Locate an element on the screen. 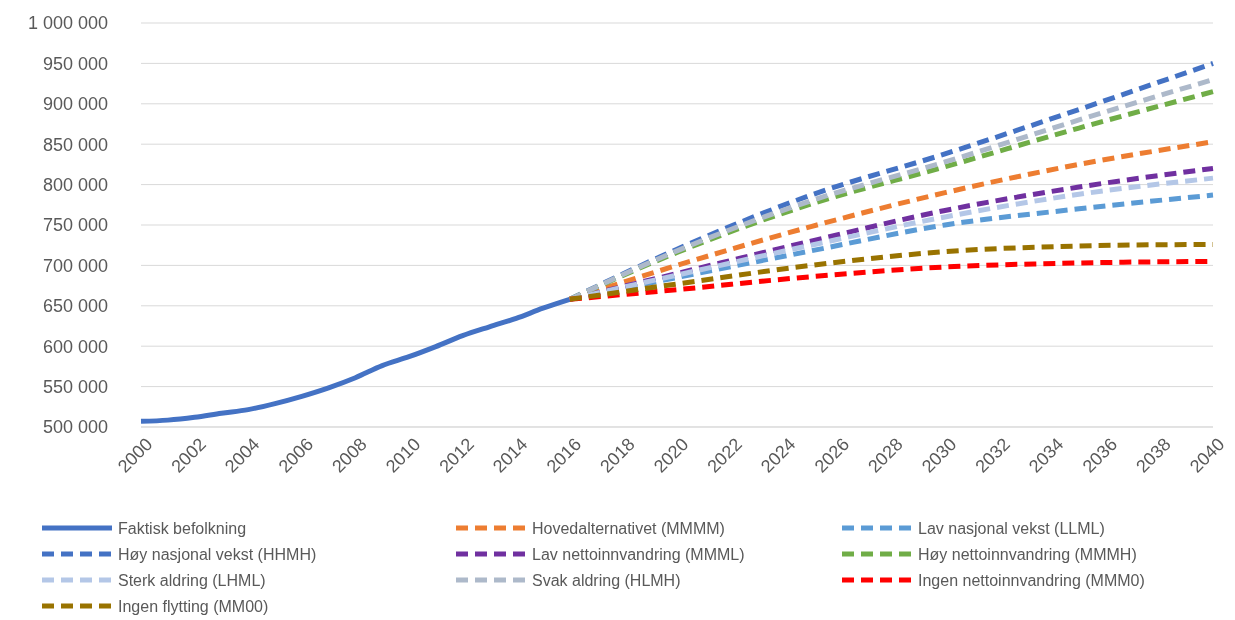 This screenshot has width=1235, height=620. legend-label: Faktisk befolkning is located at coordinates (182, 528).